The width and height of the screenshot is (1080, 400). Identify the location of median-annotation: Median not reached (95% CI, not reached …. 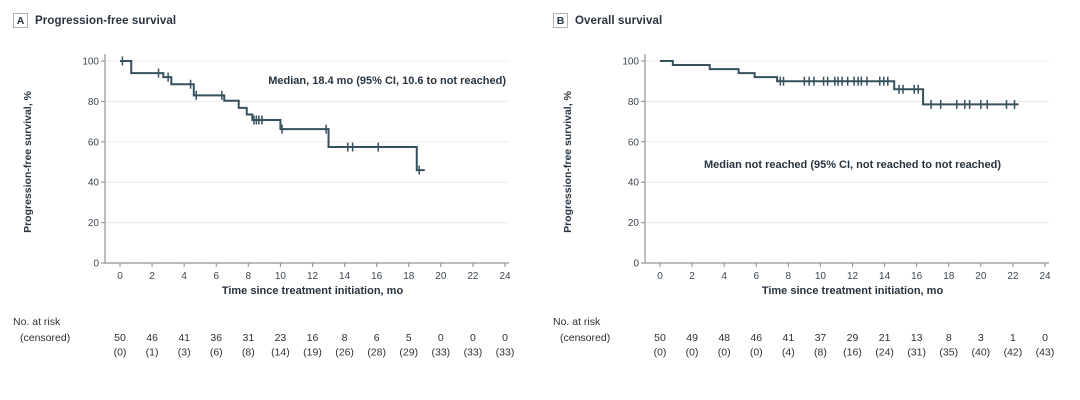
(852, 165).